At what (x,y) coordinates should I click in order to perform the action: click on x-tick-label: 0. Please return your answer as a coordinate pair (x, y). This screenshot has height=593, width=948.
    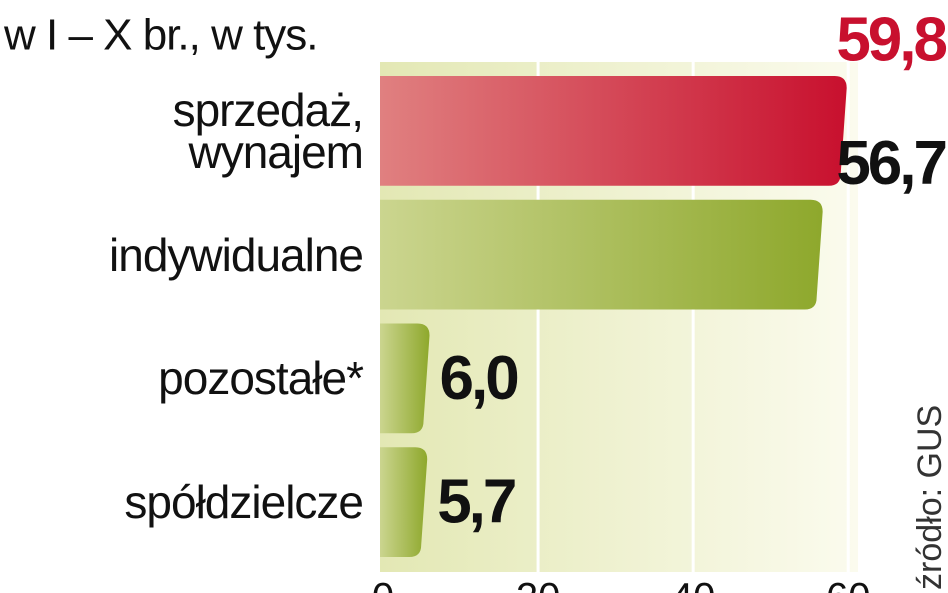
    Looking at the image, I should click on (383, 584).